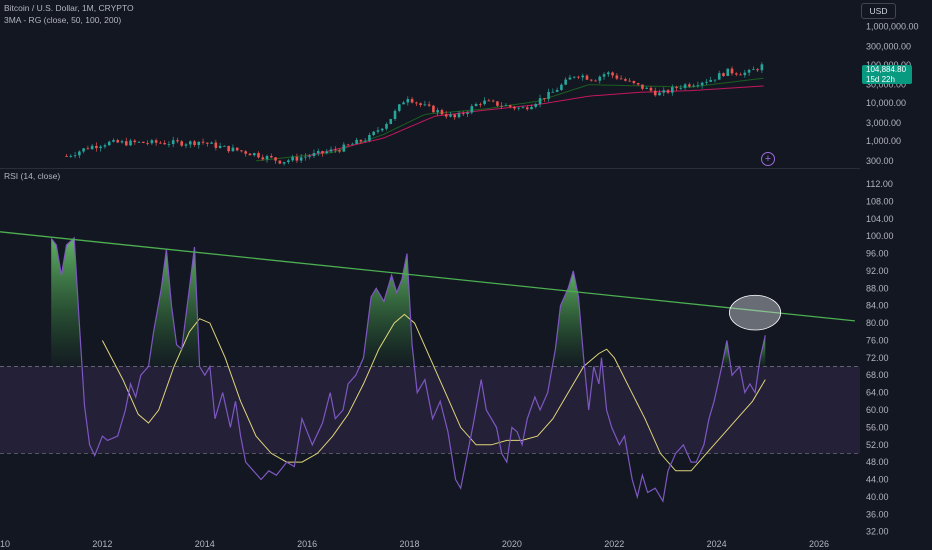 The image size is (932, 550). Describe the element at coordinates (886, 103) in the screenshot. I see `price-axis-tick: 10,000.00` at that location.